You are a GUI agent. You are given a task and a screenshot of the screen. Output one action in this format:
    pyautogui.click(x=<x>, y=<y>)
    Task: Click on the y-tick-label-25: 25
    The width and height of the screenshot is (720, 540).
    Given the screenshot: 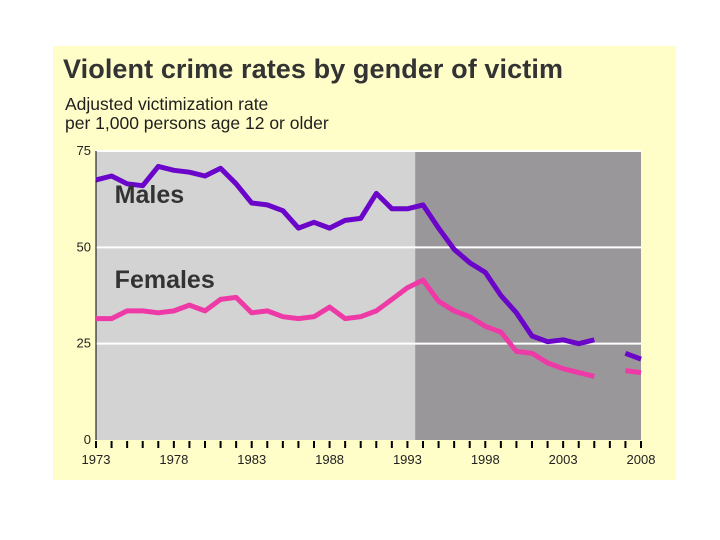 What is the action you would take?
    pyautogui.click(x=84, y=343)
    